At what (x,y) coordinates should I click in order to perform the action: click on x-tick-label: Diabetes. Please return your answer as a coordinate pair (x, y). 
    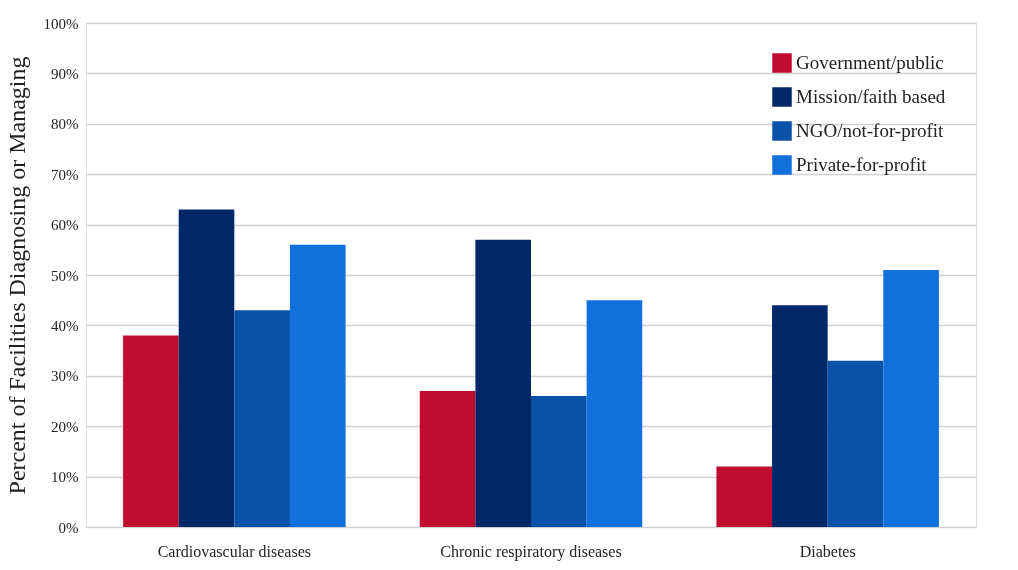
    Looking at the image, I should click on (827, 551).